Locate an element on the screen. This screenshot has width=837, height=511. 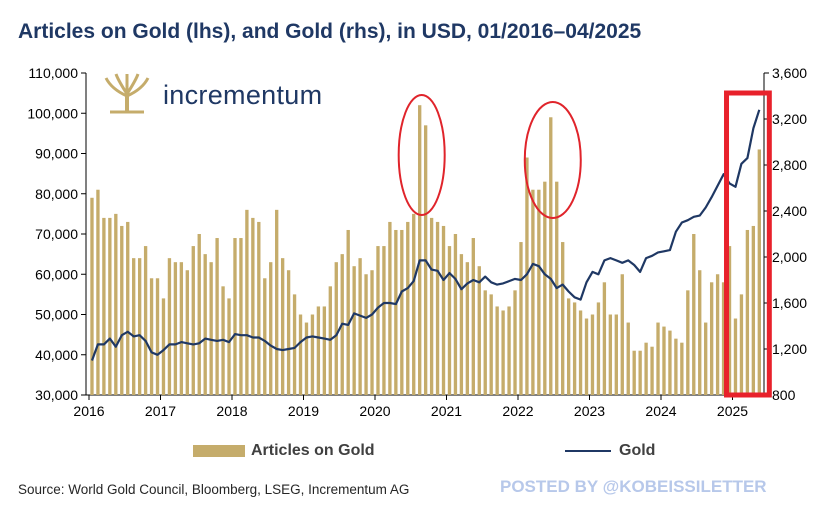
x-tick-label: 2020 is located at coordinates (374, 411).